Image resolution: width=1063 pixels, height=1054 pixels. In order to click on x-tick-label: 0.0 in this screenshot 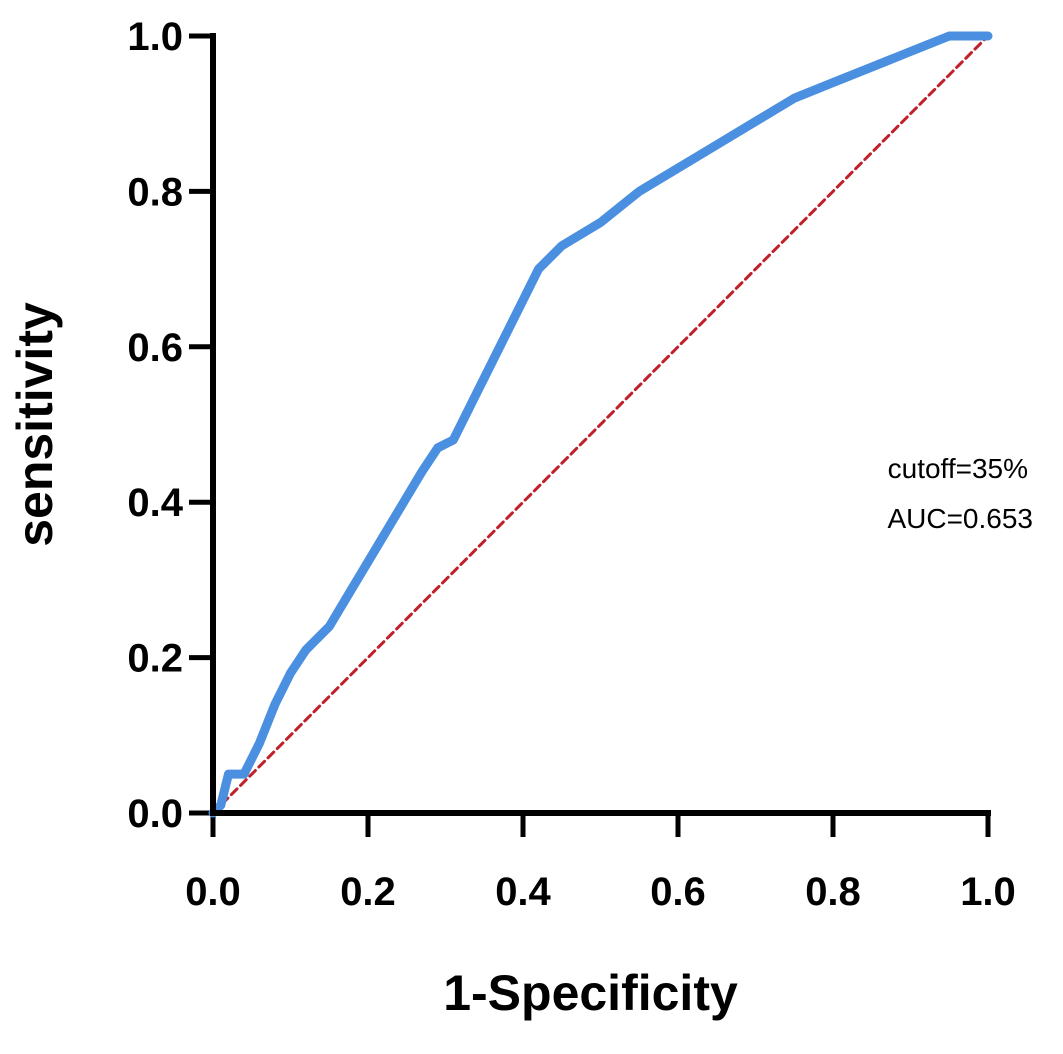, I will do `click(213, 892)`.